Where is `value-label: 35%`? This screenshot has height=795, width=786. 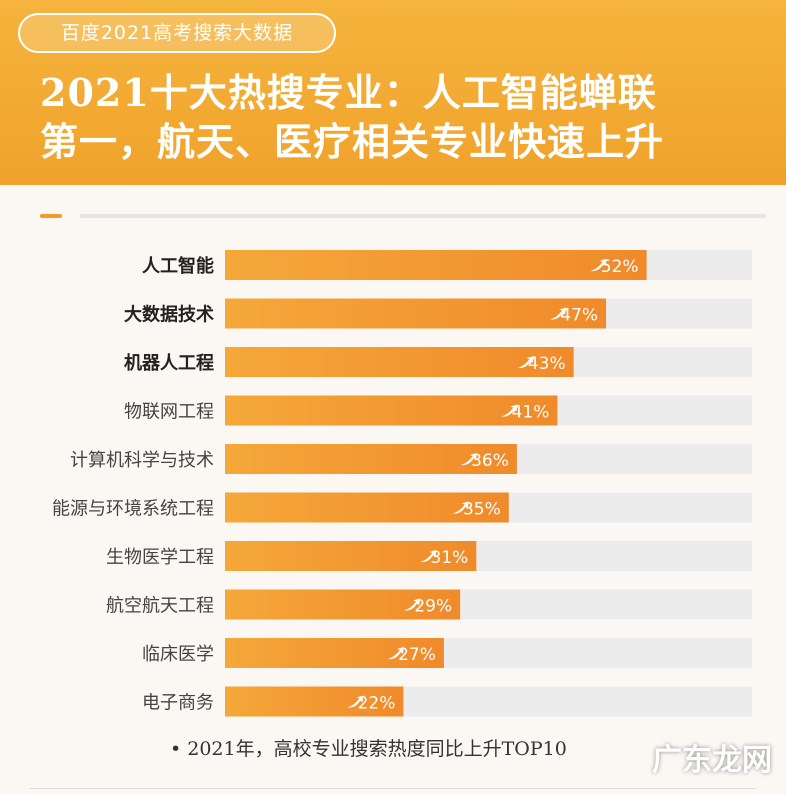 value-label: 35% is located at coordinates (482, 510).